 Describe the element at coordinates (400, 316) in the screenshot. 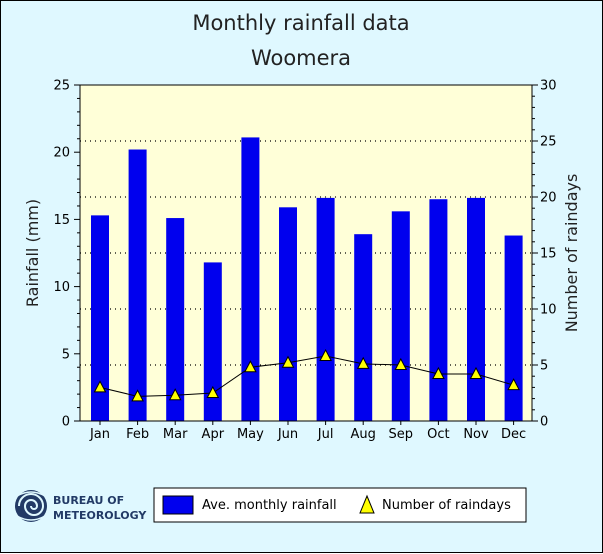

I see `rainfall-bar-sep` at that location.